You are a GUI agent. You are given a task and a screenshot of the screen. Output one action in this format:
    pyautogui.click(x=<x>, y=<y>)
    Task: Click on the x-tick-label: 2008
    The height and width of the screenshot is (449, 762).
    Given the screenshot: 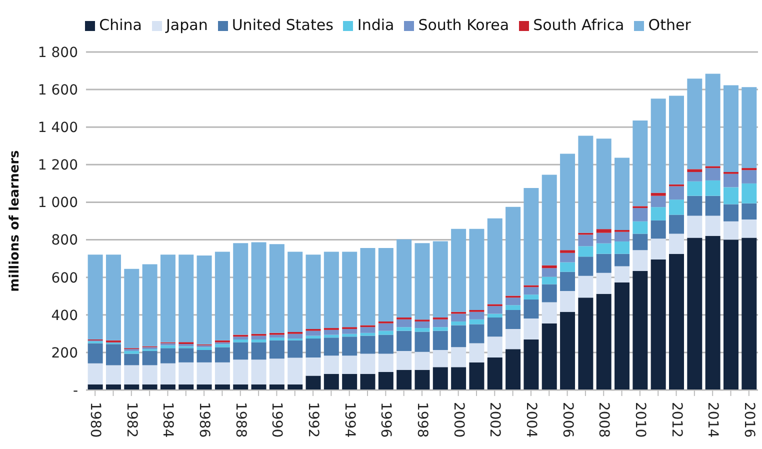 What is the action you would take?
    pyautogui.click(x=604, y=420)
    